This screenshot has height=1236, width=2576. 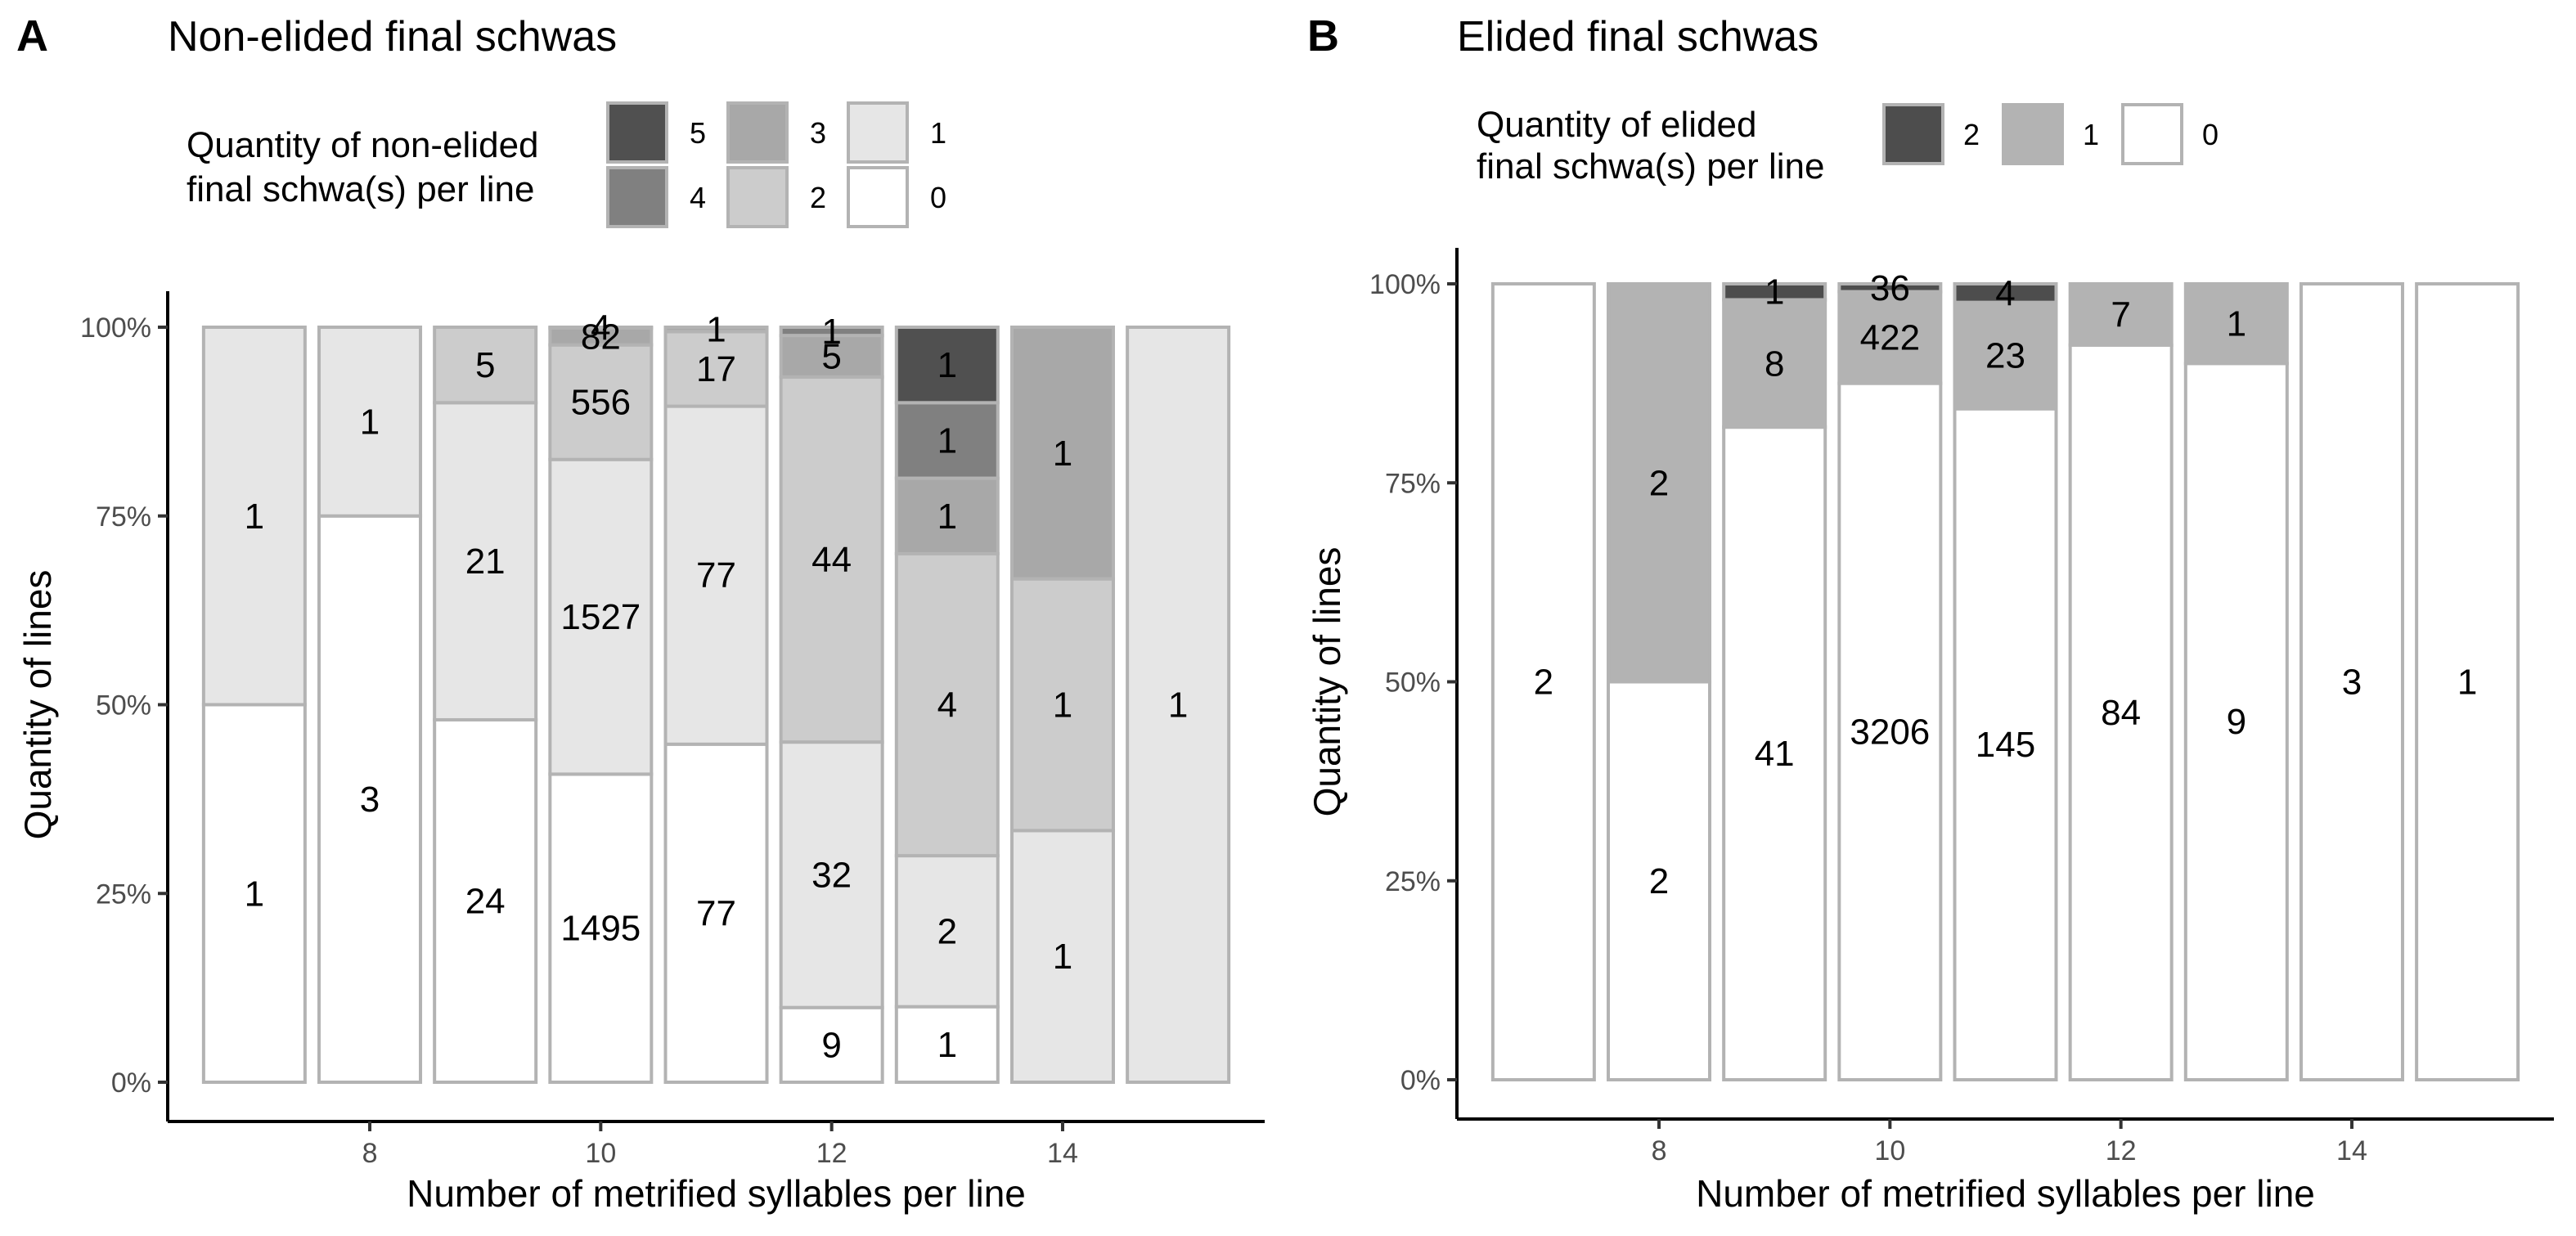 I want to click on bar-label-x11-q1: 23, so click(x=2005, y=356).